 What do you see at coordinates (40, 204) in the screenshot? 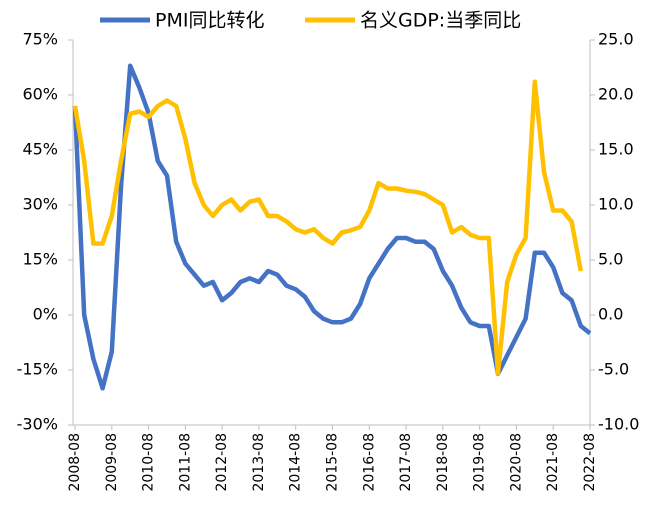
I see `y-tick-label: 30%` at bounding box center [40, 204].